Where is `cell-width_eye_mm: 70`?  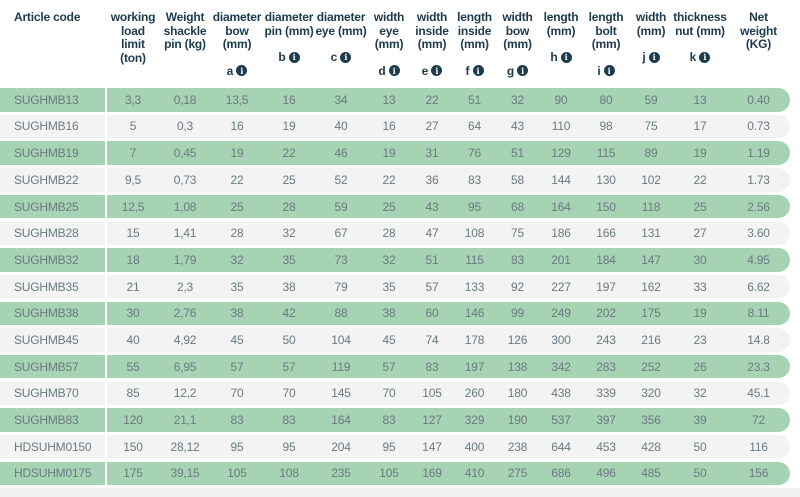
cell-width_eye_mm: 70 is located at coordinates (389, 393).